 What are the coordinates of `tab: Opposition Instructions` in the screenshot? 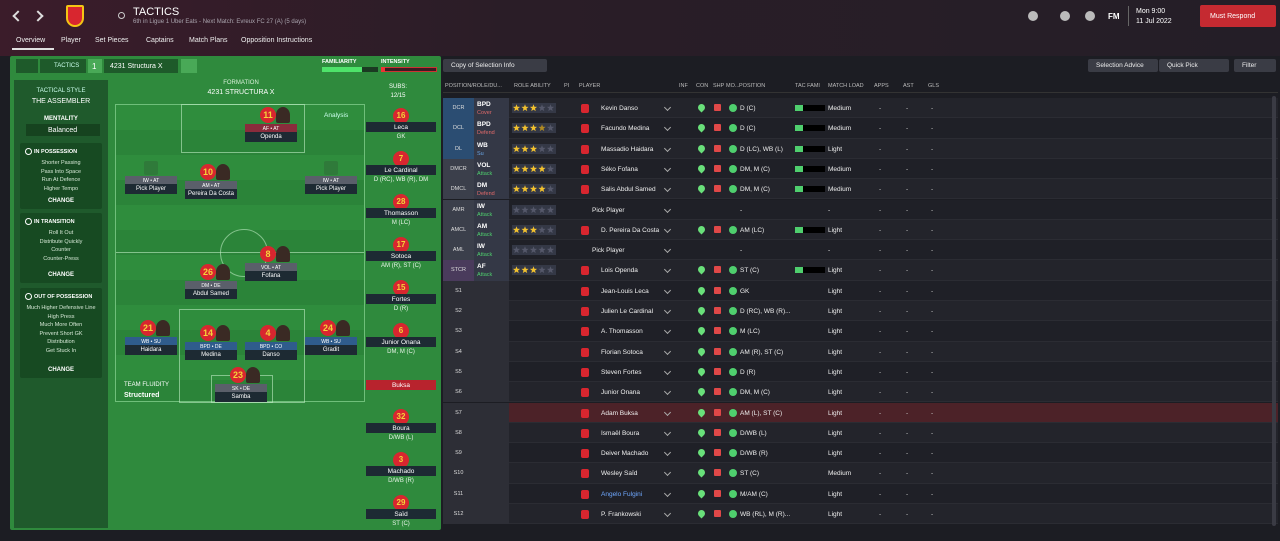 It's located at (277, 40).